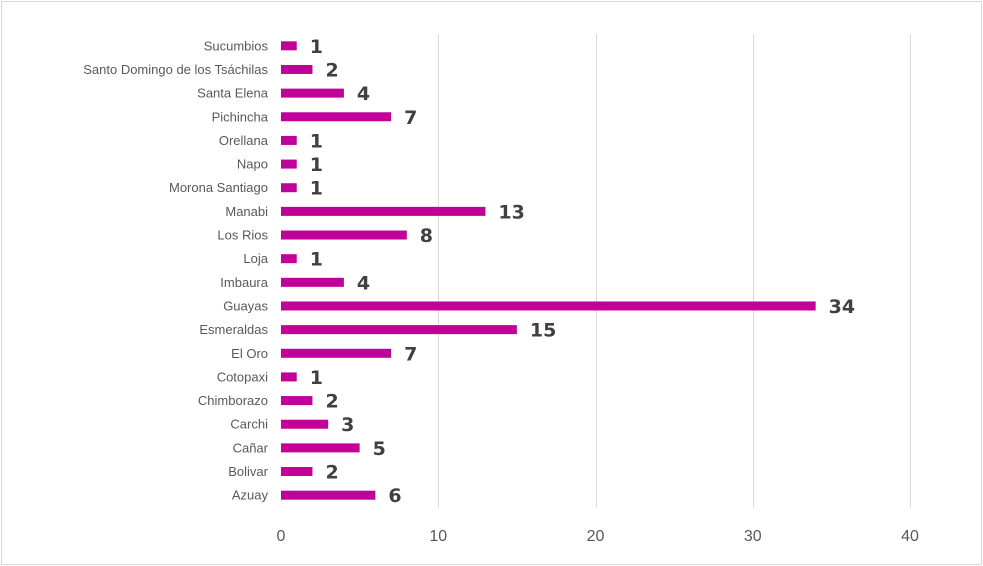 Image resolution: width=983 pixels, height=566 pixels. Describe the element at coordinates (175, 69) in the screenshot. I see `category-label: Santo Domingo de los Tsáchilas` at that location.